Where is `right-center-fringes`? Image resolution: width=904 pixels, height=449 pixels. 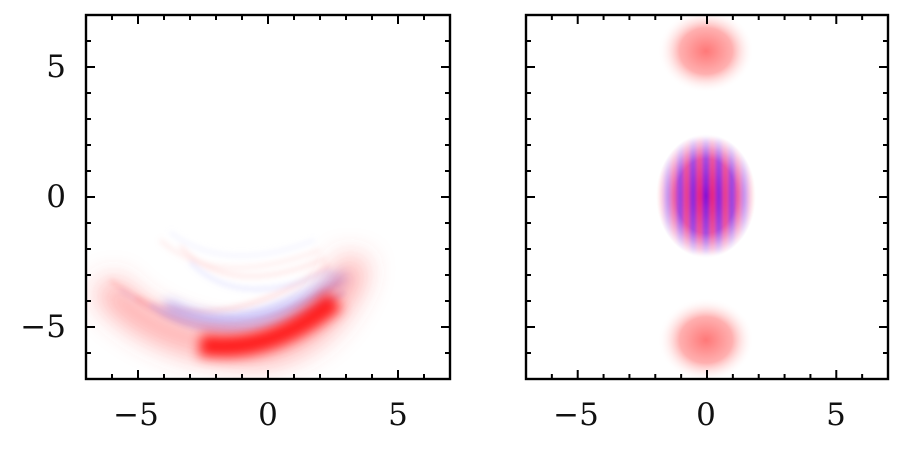 right-center-fringes is located at coordinates (706, 196).